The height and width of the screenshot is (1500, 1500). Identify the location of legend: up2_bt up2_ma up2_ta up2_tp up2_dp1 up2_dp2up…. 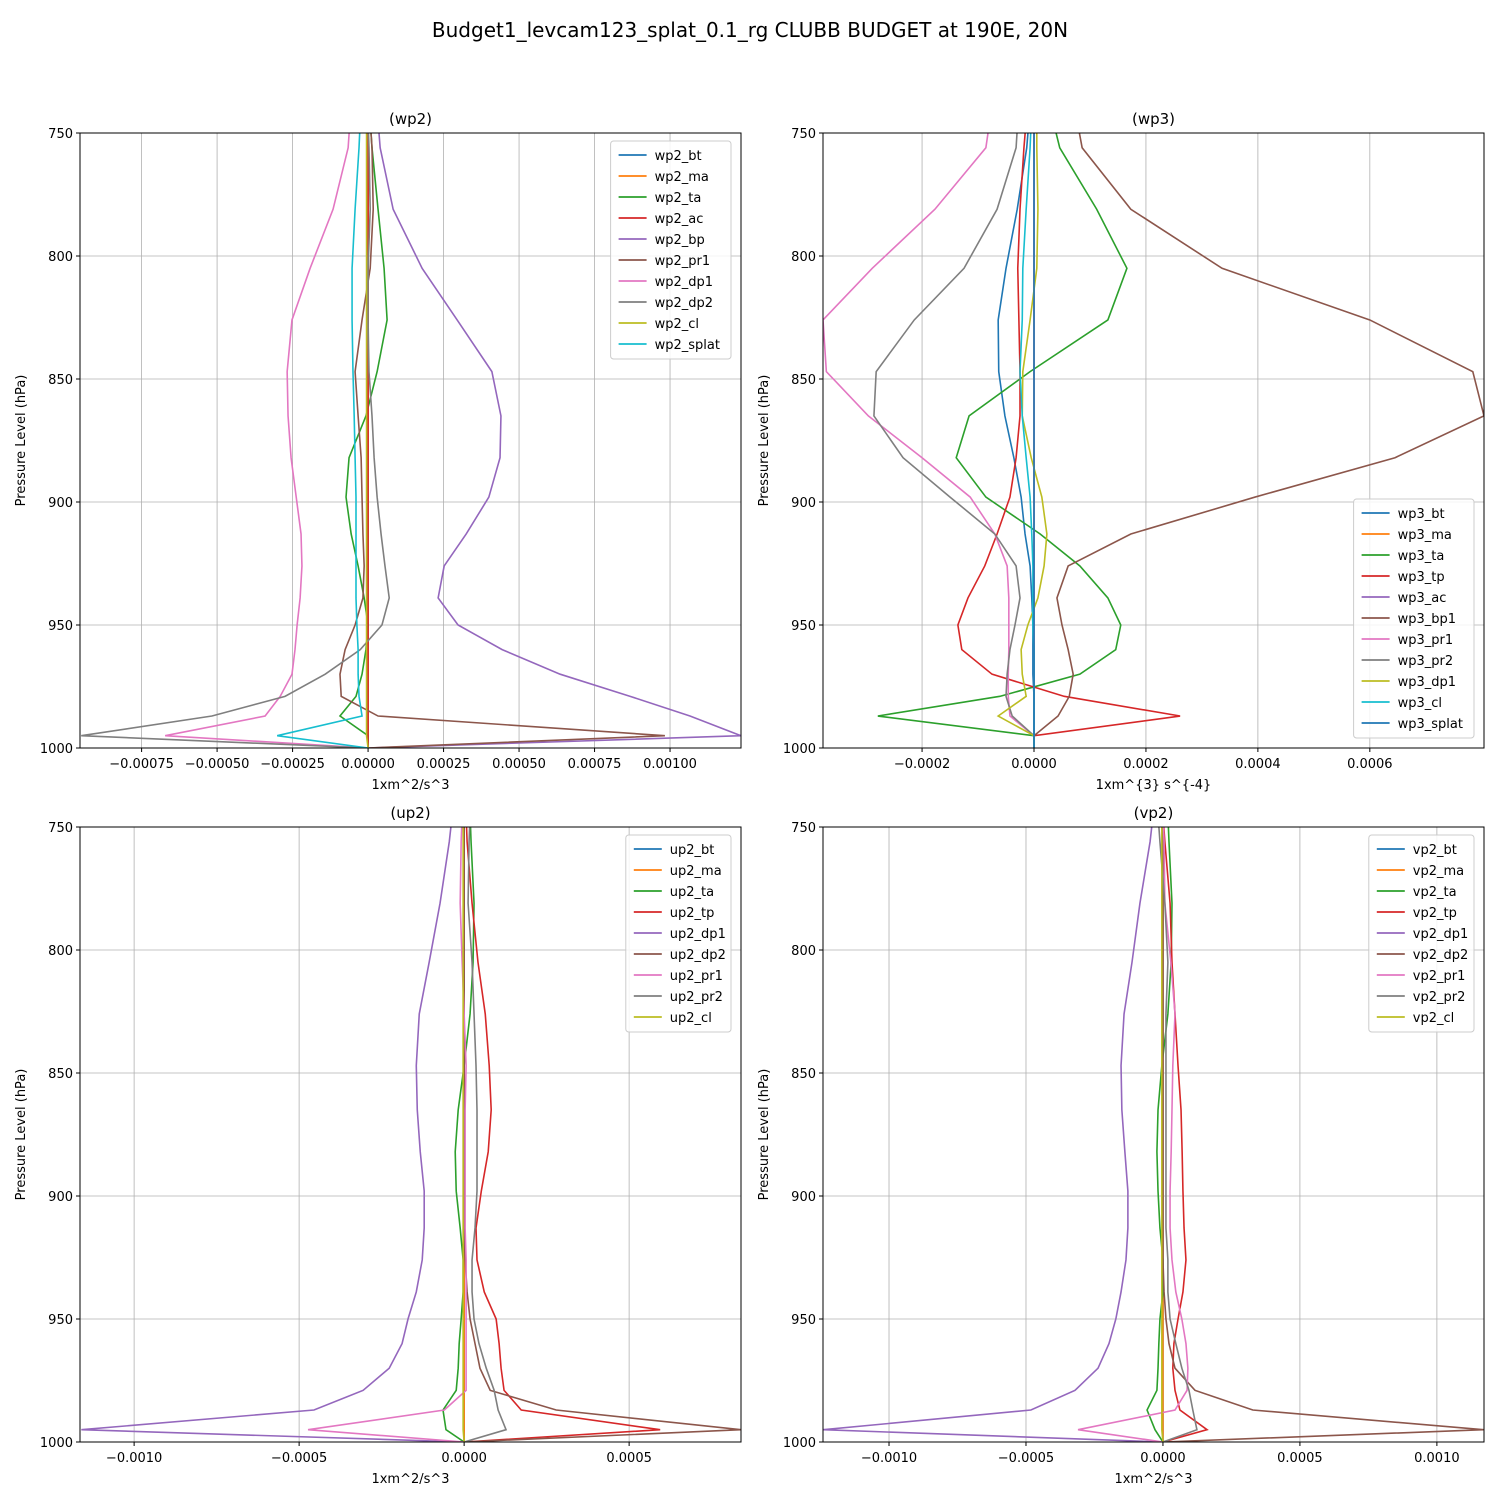
(678, 933).